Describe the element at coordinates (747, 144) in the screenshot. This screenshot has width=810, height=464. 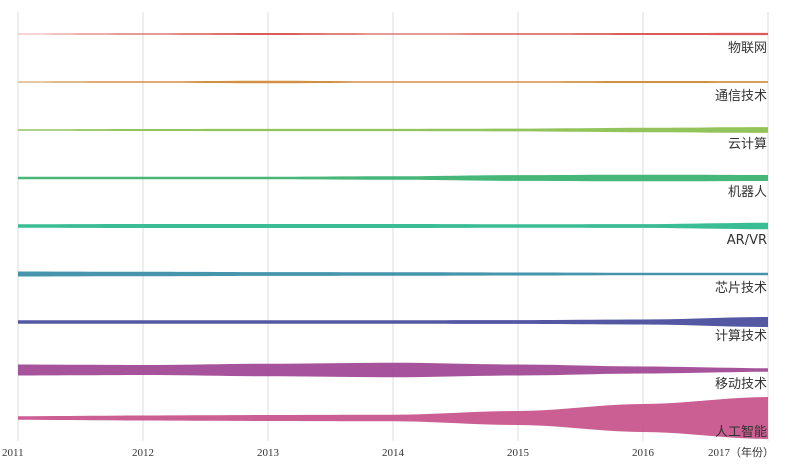
I see `series-label-2: 云计算` at that location.